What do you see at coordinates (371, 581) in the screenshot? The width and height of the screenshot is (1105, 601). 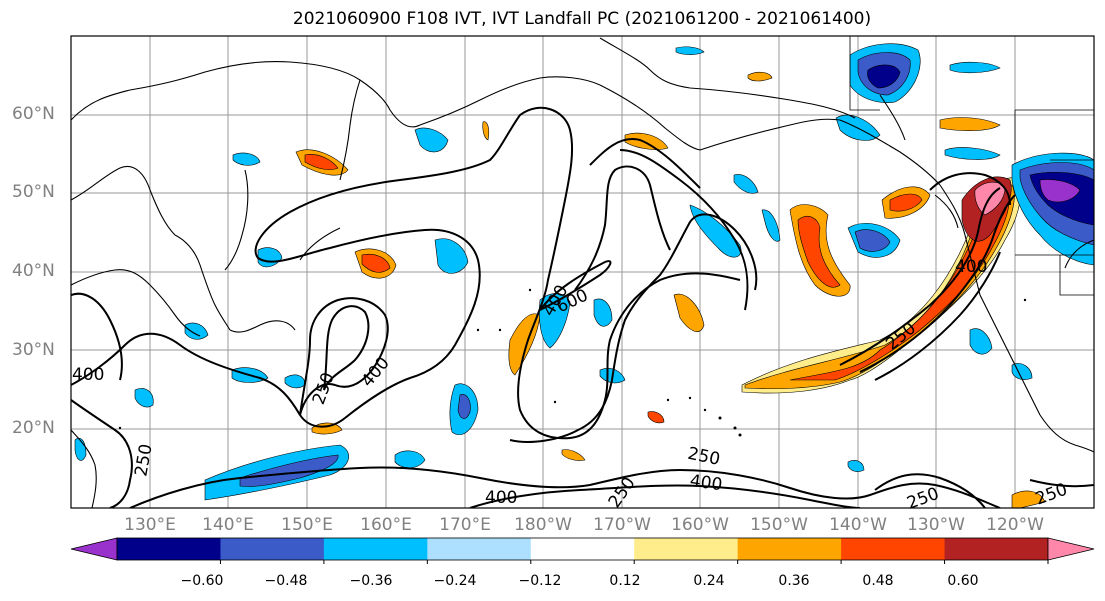 I see `colorbar-tick-label: −0.36` at bounding box center [371, 581].